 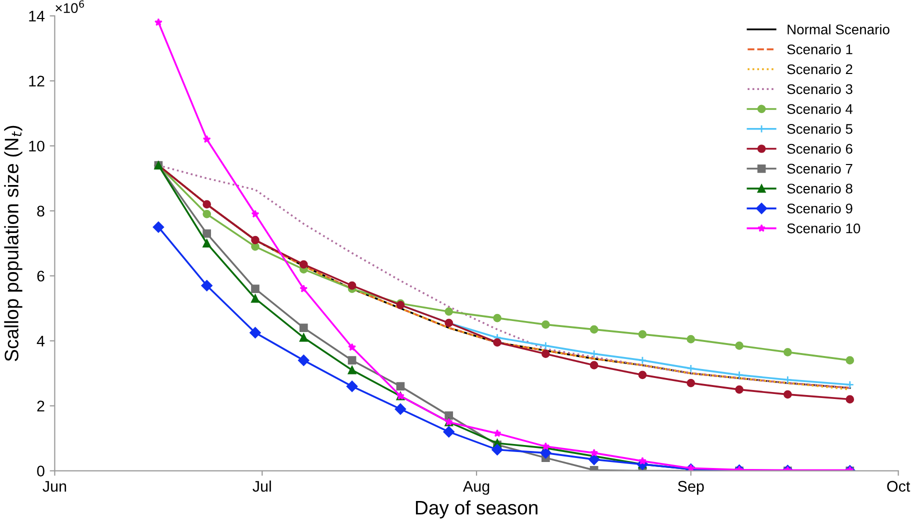 I want to click on legend-label: Scenario 4, so click(x=820, y=109).